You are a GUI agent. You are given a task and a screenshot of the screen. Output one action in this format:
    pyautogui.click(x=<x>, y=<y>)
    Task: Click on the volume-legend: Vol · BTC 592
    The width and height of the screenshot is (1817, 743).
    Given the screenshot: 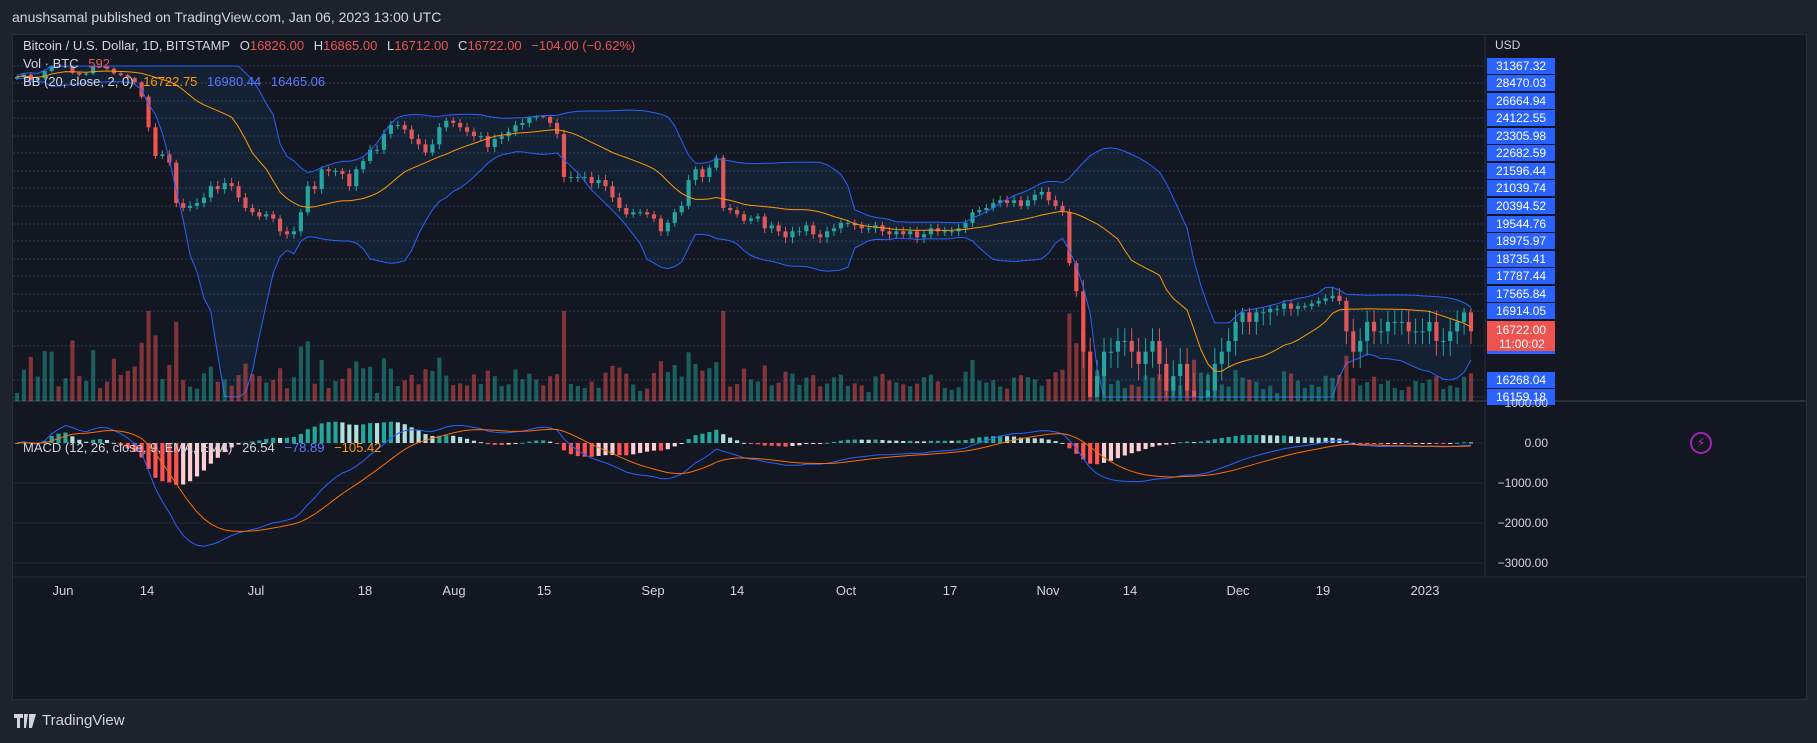 What is the action you would take?
    pyautogui.click(x=69, y=63)
    